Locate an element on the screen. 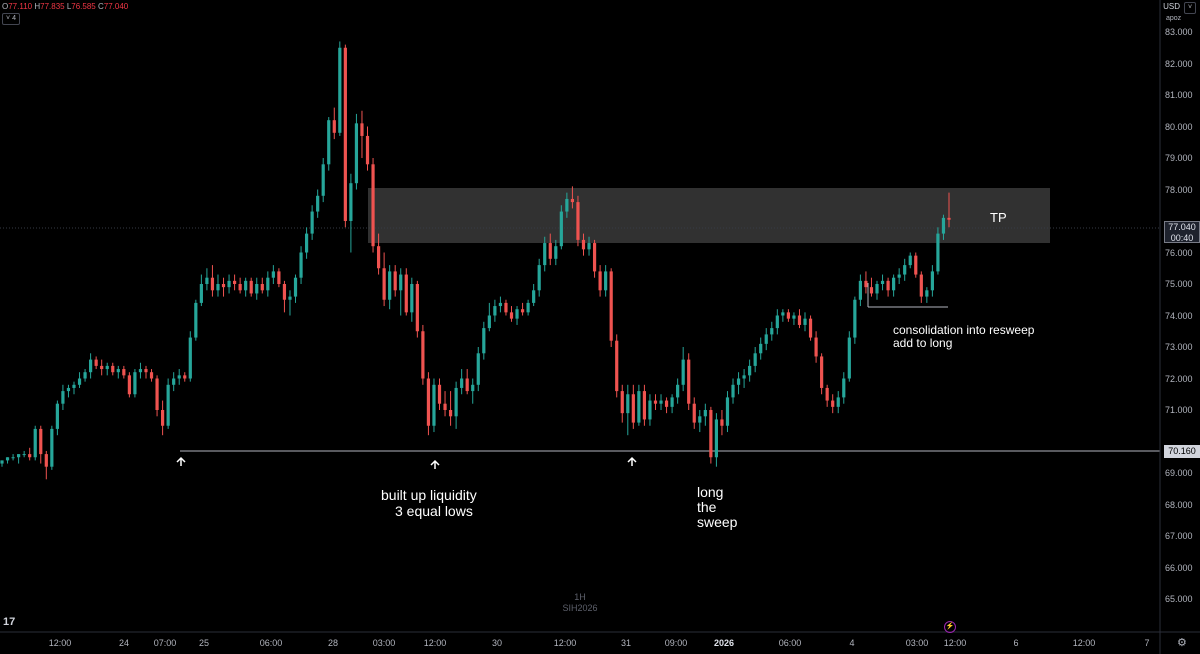 The width and height of the screenshot is (1200, 654). indicators-toggle-button: ˅ 4 is located at coordinates (11, 19).